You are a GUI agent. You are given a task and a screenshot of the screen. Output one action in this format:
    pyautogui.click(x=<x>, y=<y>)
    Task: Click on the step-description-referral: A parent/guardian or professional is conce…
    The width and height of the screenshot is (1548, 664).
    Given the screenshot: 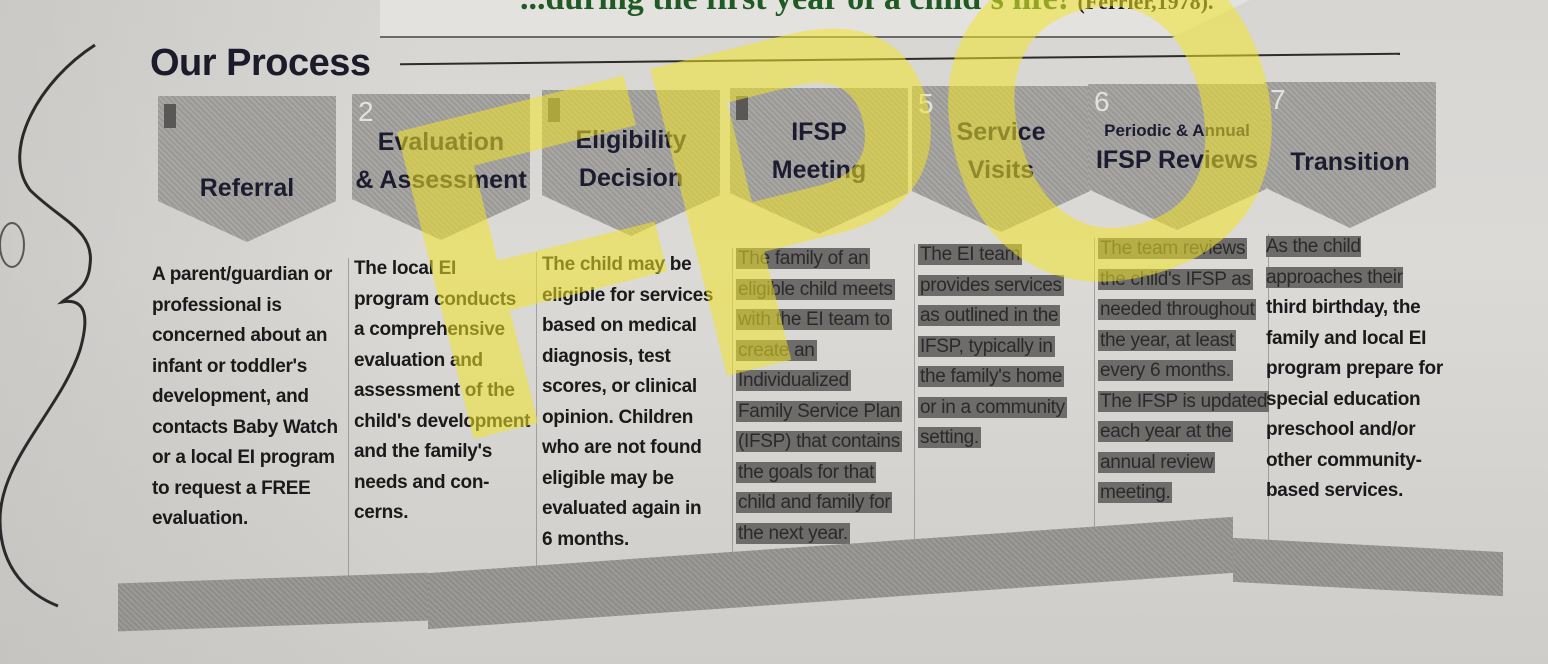 What is the action you would take?
    pyautogui.click(x=245, y=396)
    